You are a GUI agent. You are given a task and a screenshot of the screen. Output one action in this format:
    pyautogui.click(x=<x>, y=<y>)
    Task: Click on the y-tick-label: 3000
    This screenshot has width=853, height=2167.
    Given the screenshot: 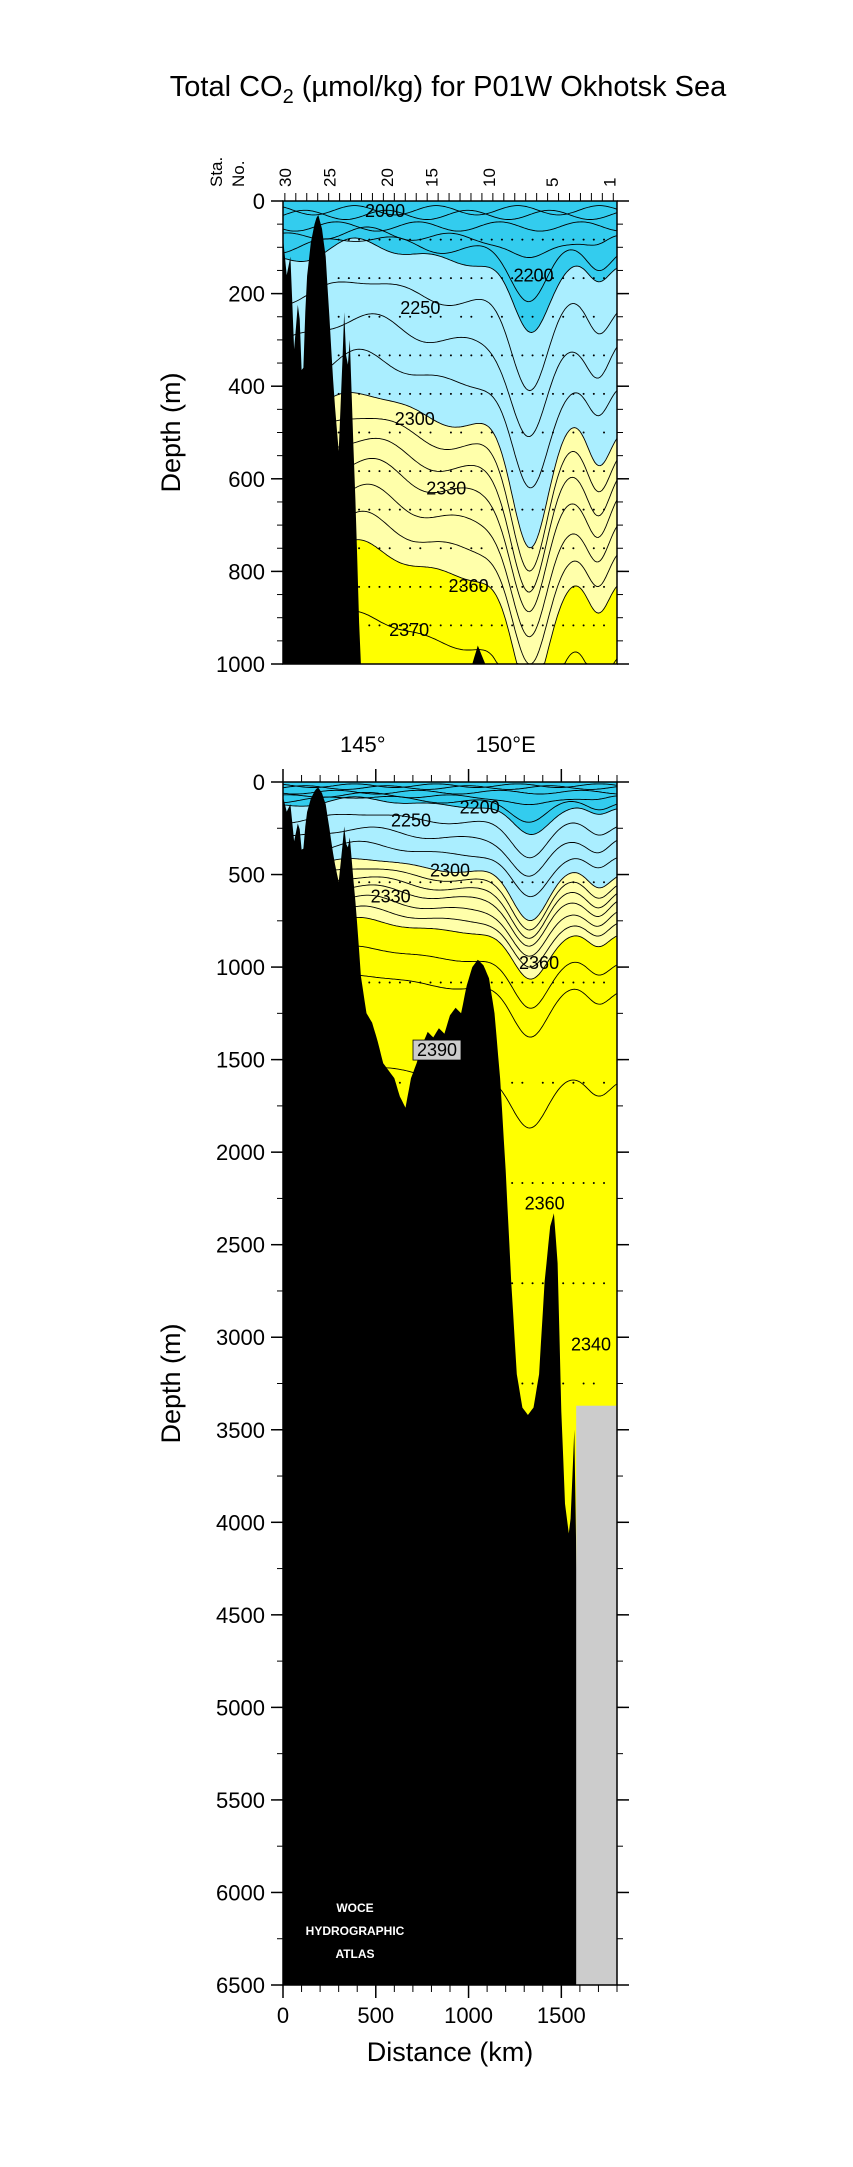 What is the action you would take?
    pyautogui.click(x=240, y=1337)
    